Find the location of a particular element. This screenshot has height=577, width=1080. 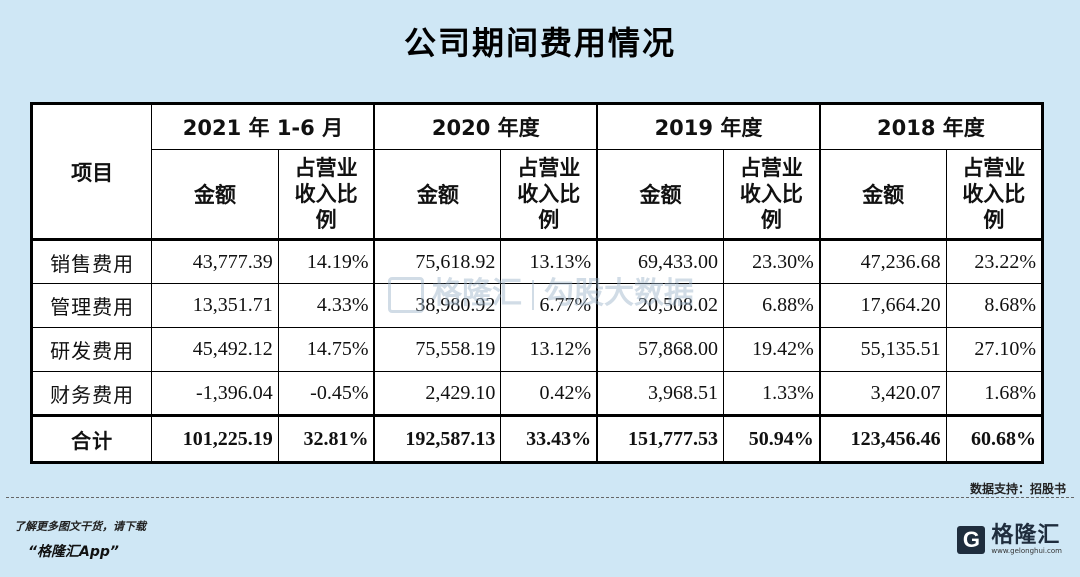

ratio-cell: 60.68% is located at coordinates (994, 438).